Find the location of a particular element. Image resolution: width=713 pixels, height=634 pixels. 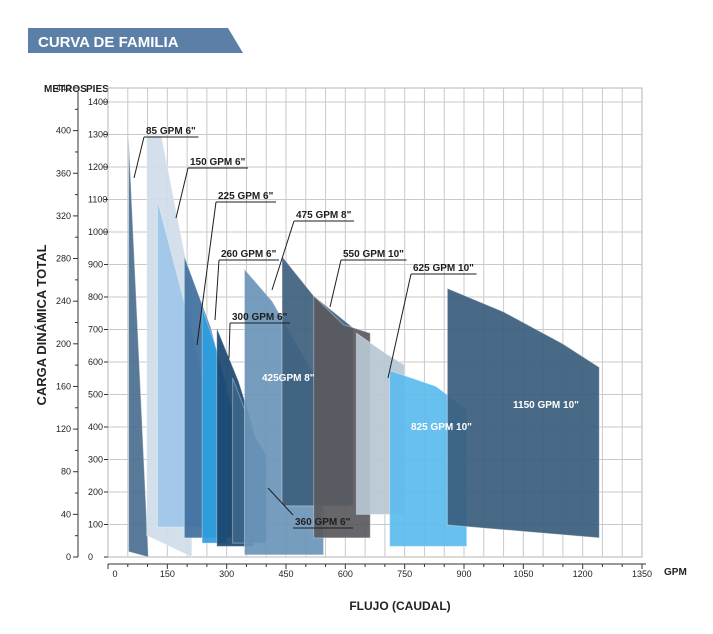

y-tick-label-right: 600 is located at coordinates (95, 362).